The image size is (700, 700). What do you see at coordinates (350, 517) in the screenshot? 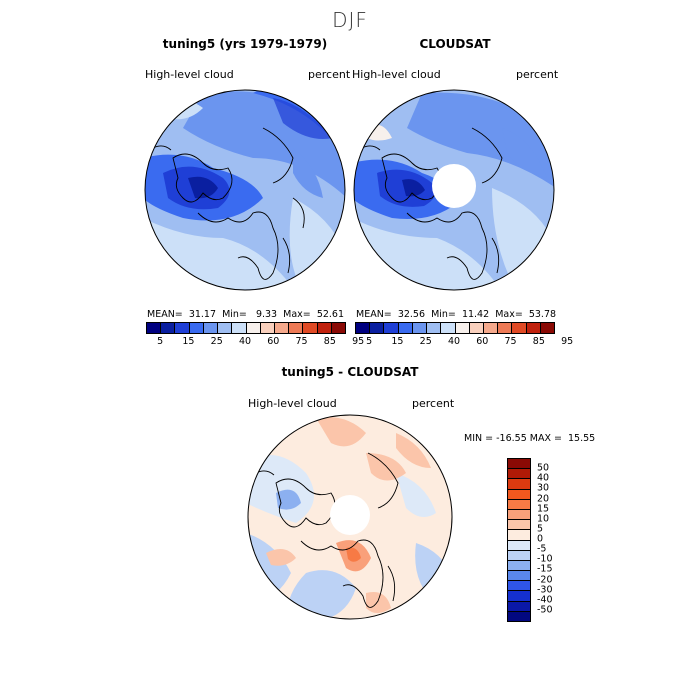
I see `diff-polar-map` at bounding box center [350, 517].